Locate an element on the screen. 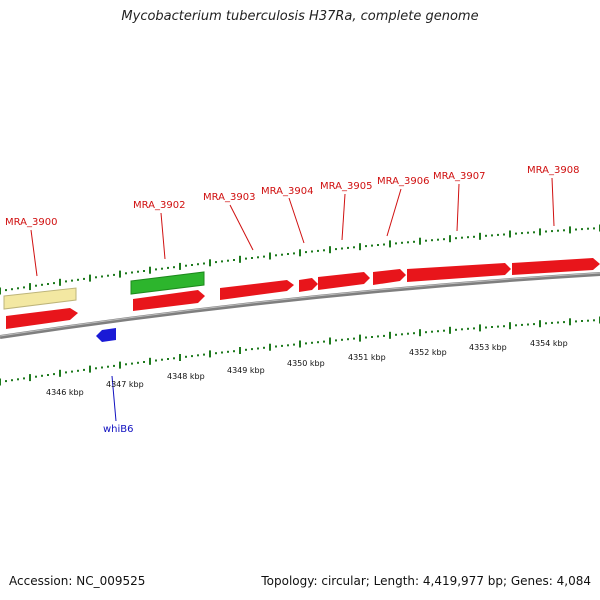 The height and width of the screenshot is (600, 600). misc-feature is located at coordinates (40, 298).